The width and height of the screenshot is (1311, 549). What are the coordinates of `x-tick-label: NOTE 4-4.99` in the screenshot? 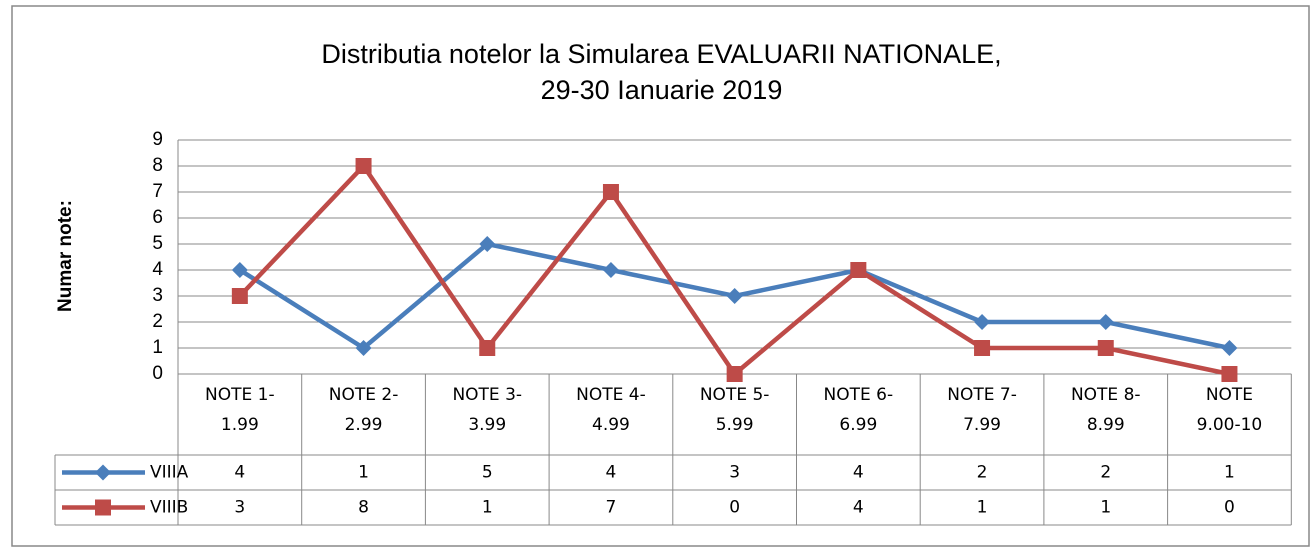 It's located at (611, 410).